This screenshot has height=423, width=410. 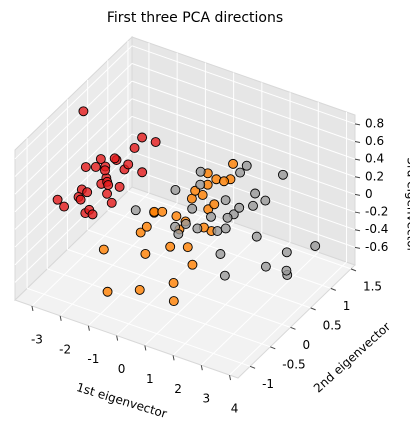 I want to click on x-tick-label: 1, so click(x=150, y=379).